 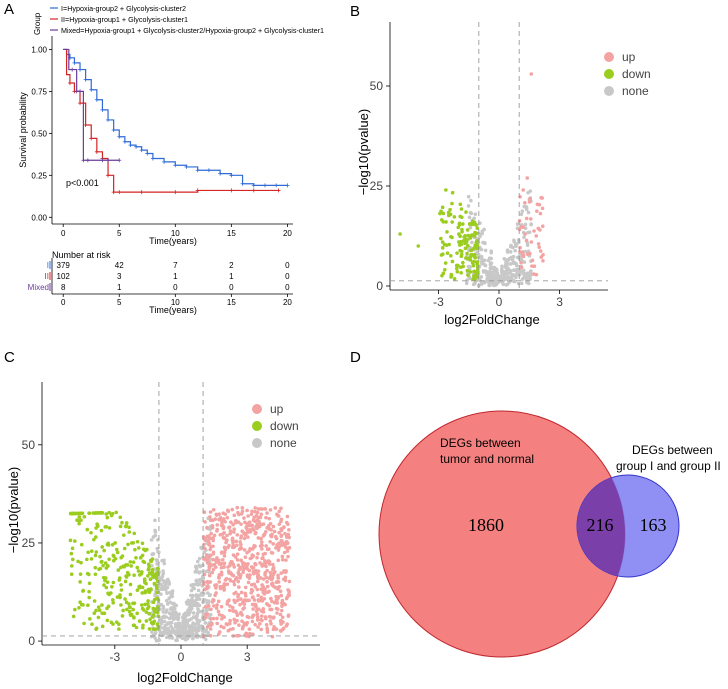 I want to click on risk-value: 1, so click(x=231, y=276).